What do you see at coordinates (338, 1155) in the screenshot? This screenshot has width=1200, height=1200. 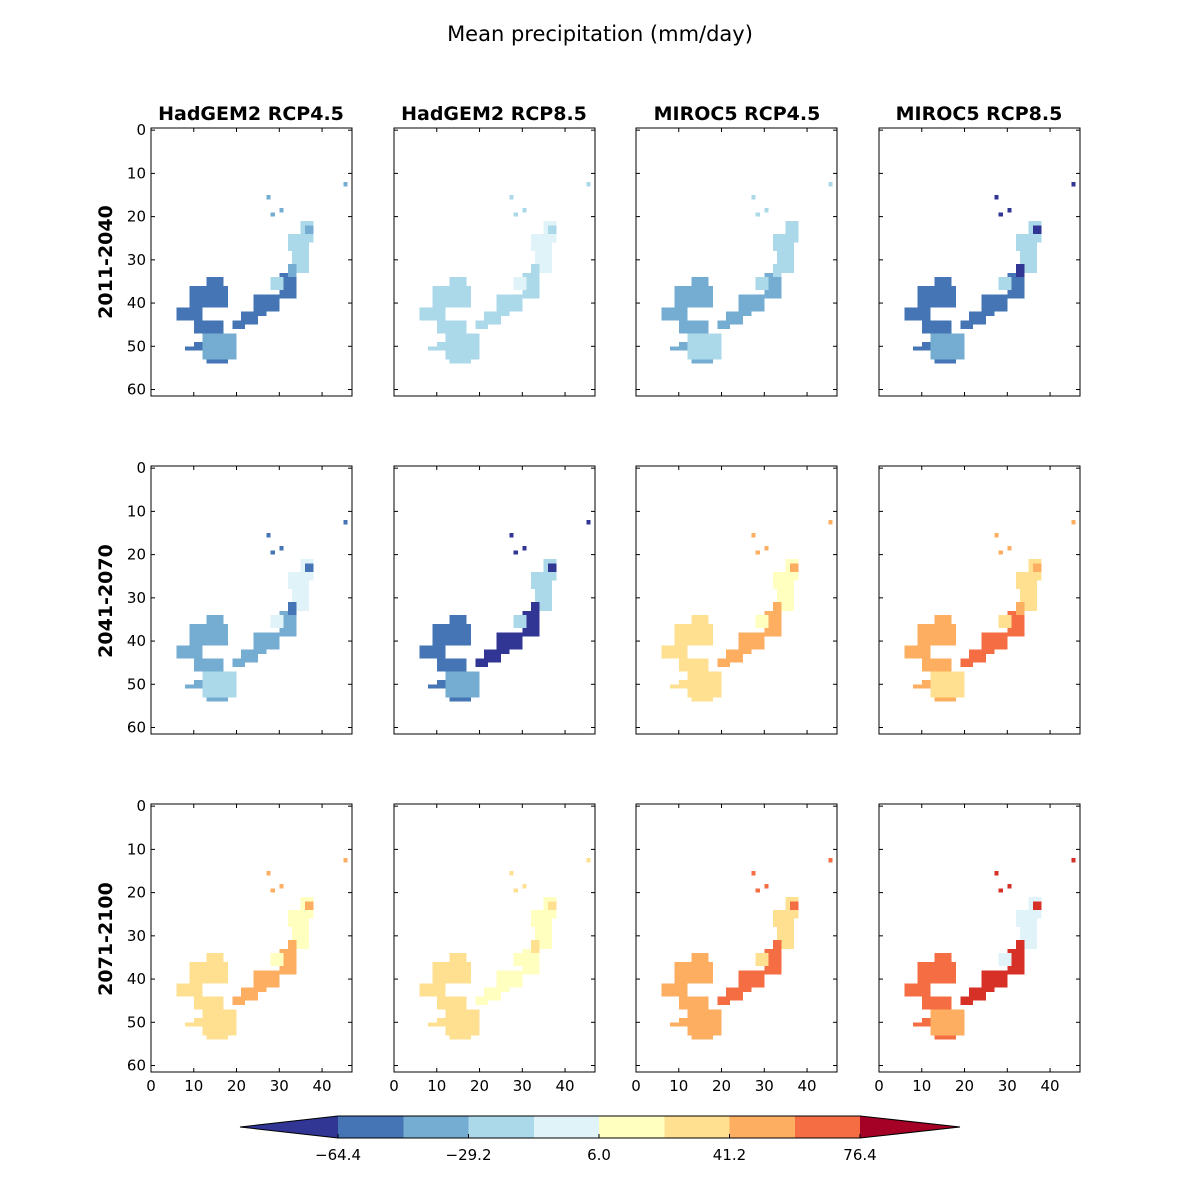 I see `colorbar-tick-label: −64.4` at bounding box center [338, 1155].